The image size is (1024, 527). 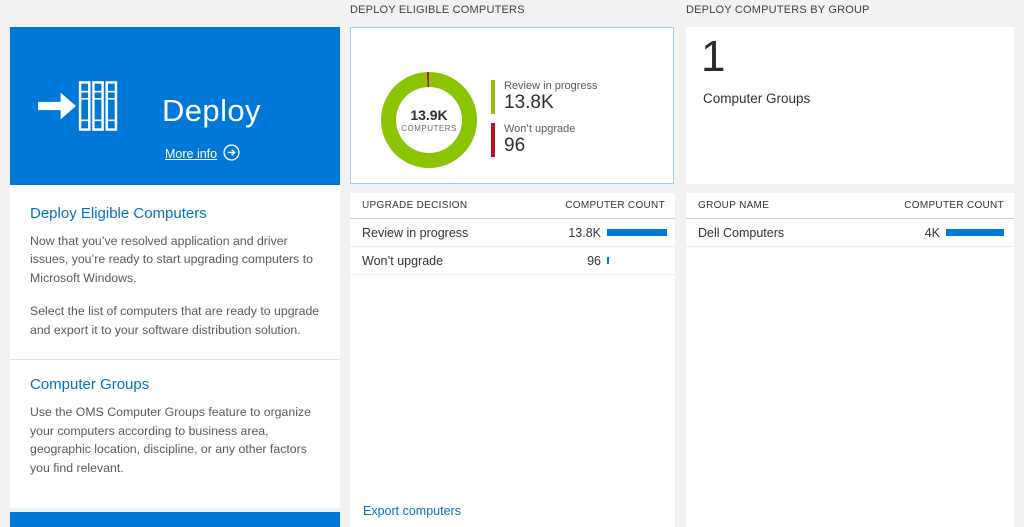 What do you see at coordinates (175, 360) in the screenshot?
I see `section-divider` at bounding box center [175, 360].